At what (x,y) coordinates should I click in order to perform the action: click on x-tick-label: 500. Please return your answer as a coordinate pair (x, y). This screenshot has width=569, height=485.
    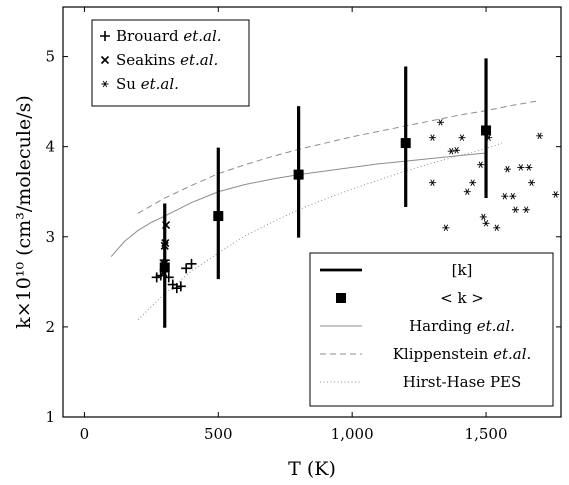
    Looking at the image, I should click on (218, 434).